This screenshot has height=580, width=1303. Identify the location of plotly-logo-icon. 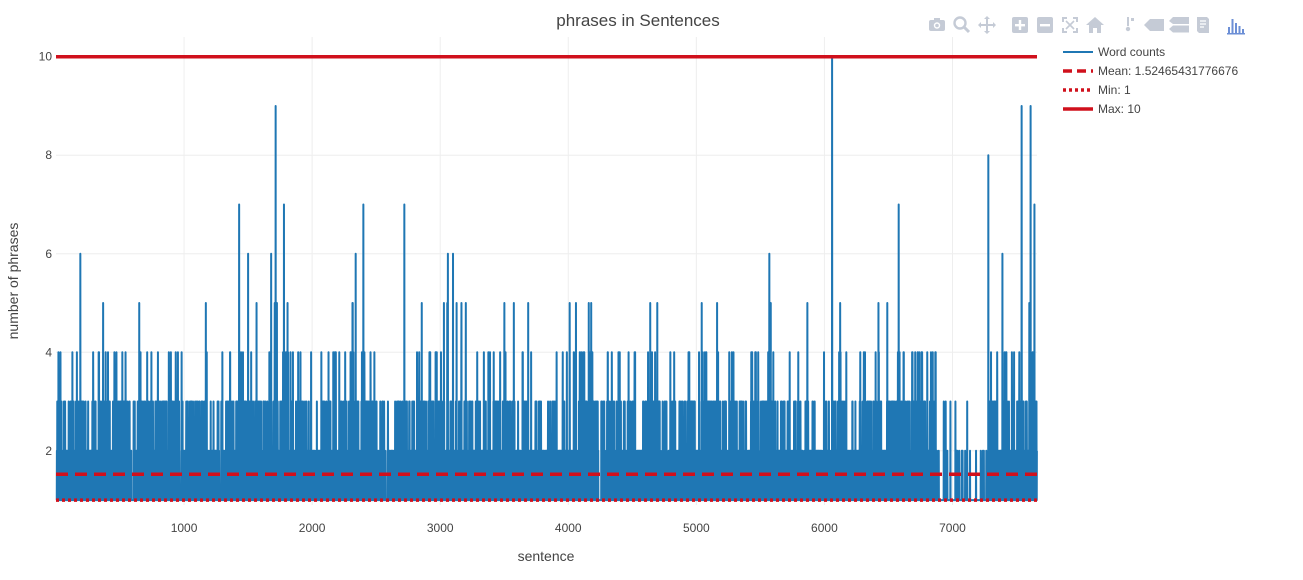
(1236, 25).